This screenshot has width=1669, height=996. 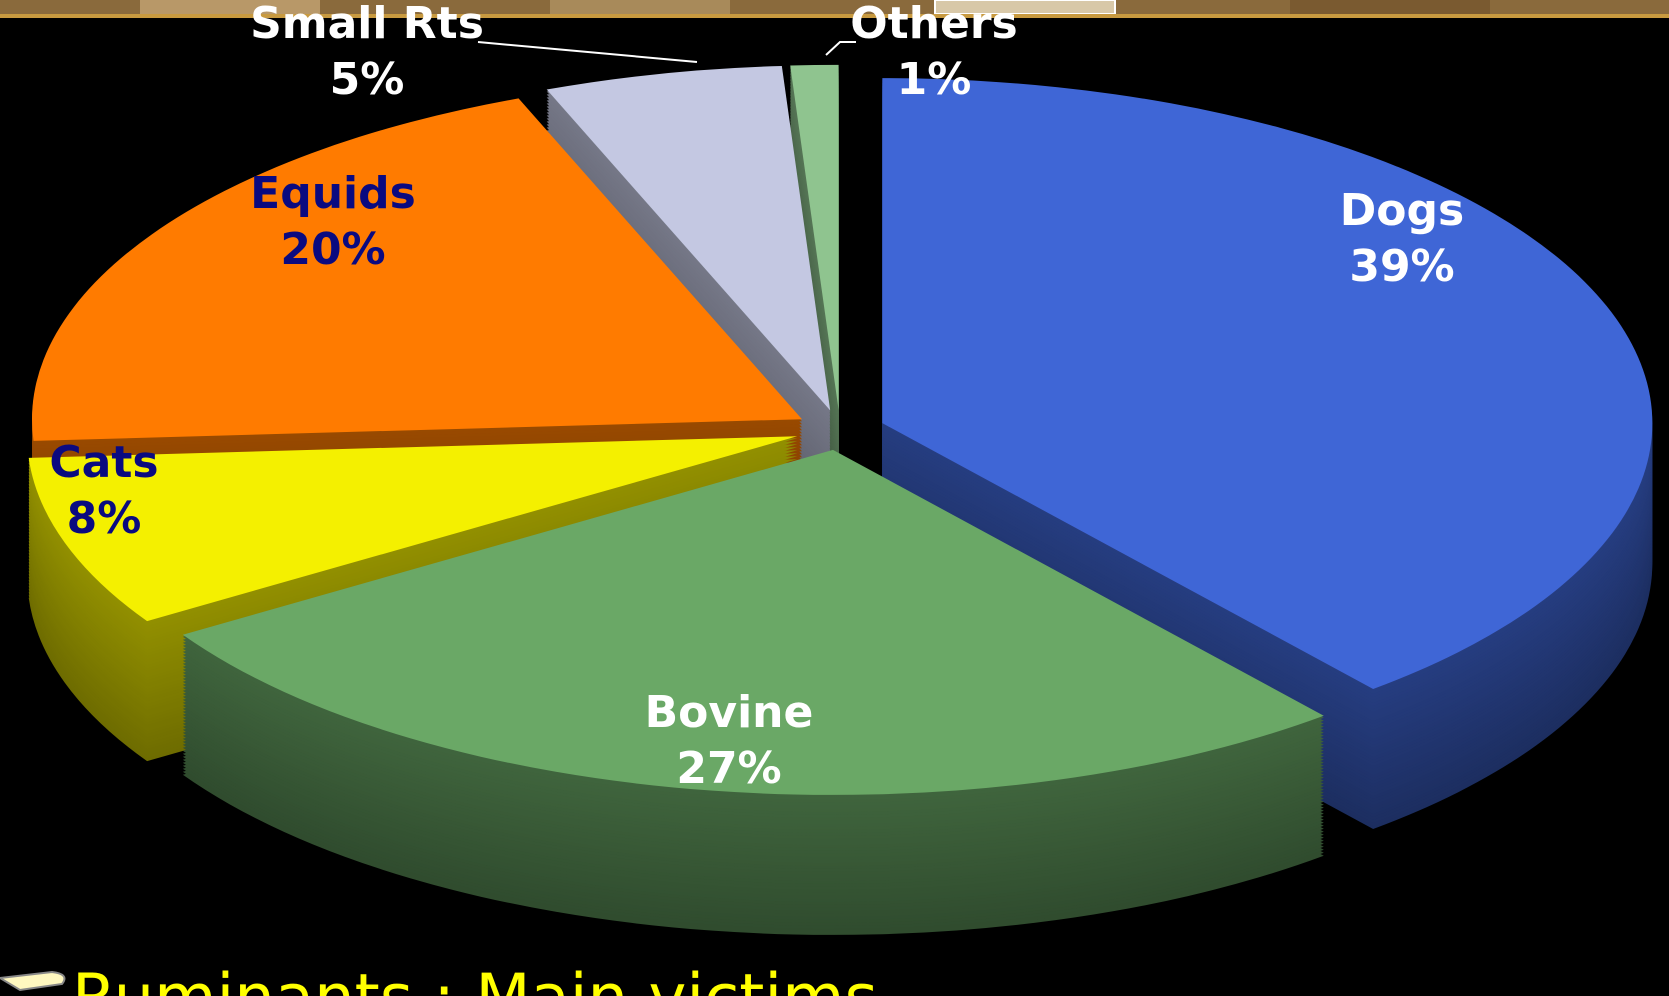 I want to click on top-banner, so click(x=834, y=9).